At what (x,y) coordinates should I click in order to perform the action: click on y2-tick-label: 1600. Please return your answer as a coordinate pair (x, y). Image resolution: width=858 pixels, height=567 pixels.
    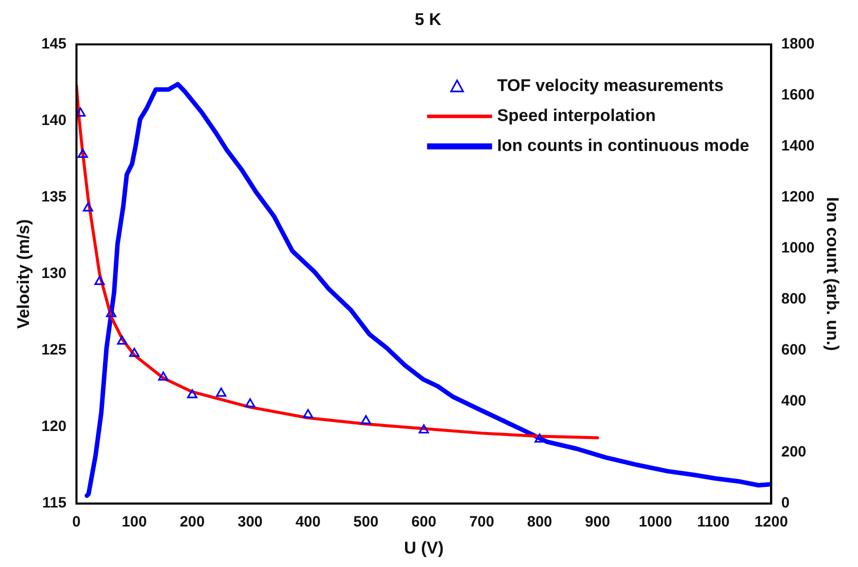
    Looking at the image, I should click on (798, 95).